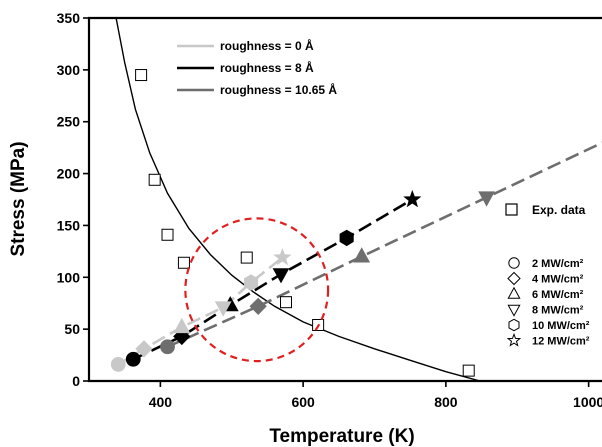  Describe the element at coordinates (267, 45) in the screenshot. I see `legend-label-roughness: roughness = 0 Å` at that location.